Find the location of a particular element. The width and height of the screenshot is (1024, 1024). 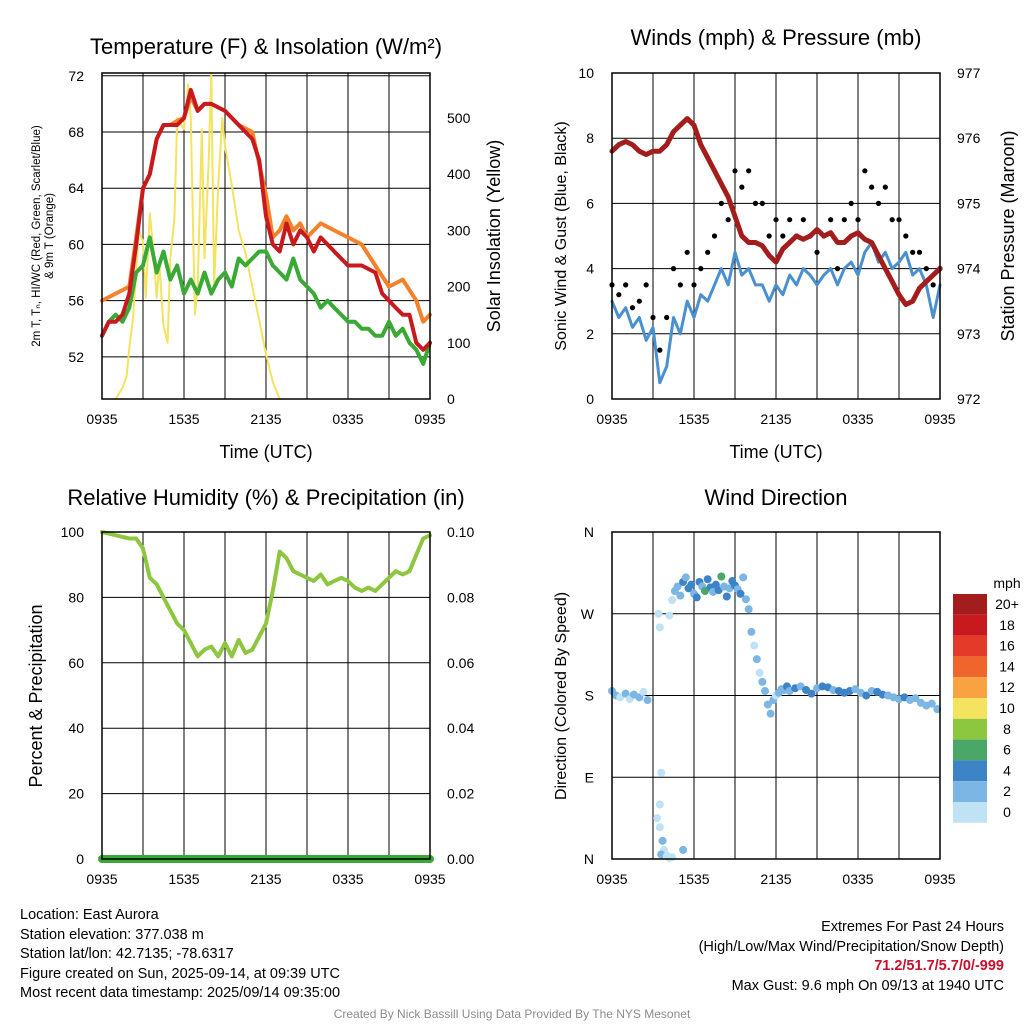

wind-y2-tick-label: 976 is located at coordinates (969, 138).